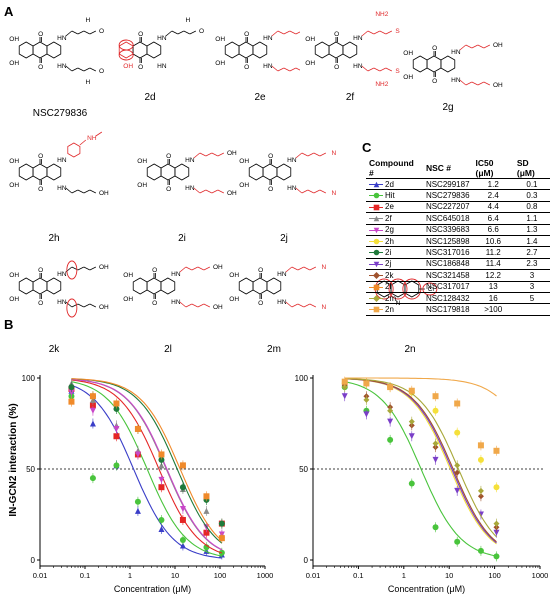  I want to click on cell-compound: 2g, so click(394, 230).